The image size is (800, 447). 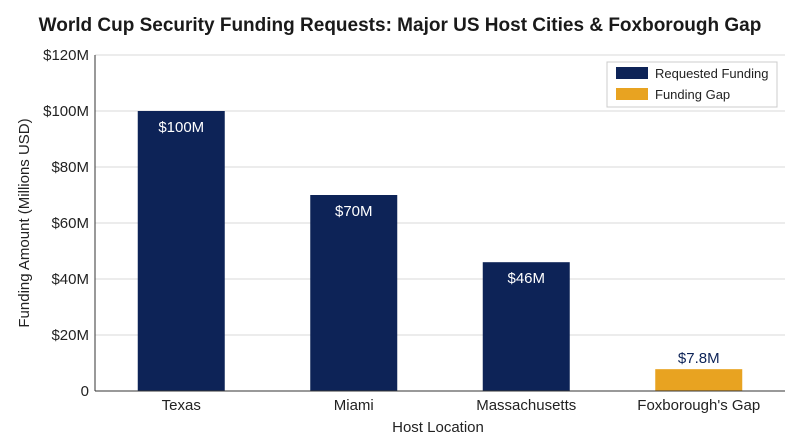 I want to click on y-tick-label: $20M, so click(x=70, y=335).